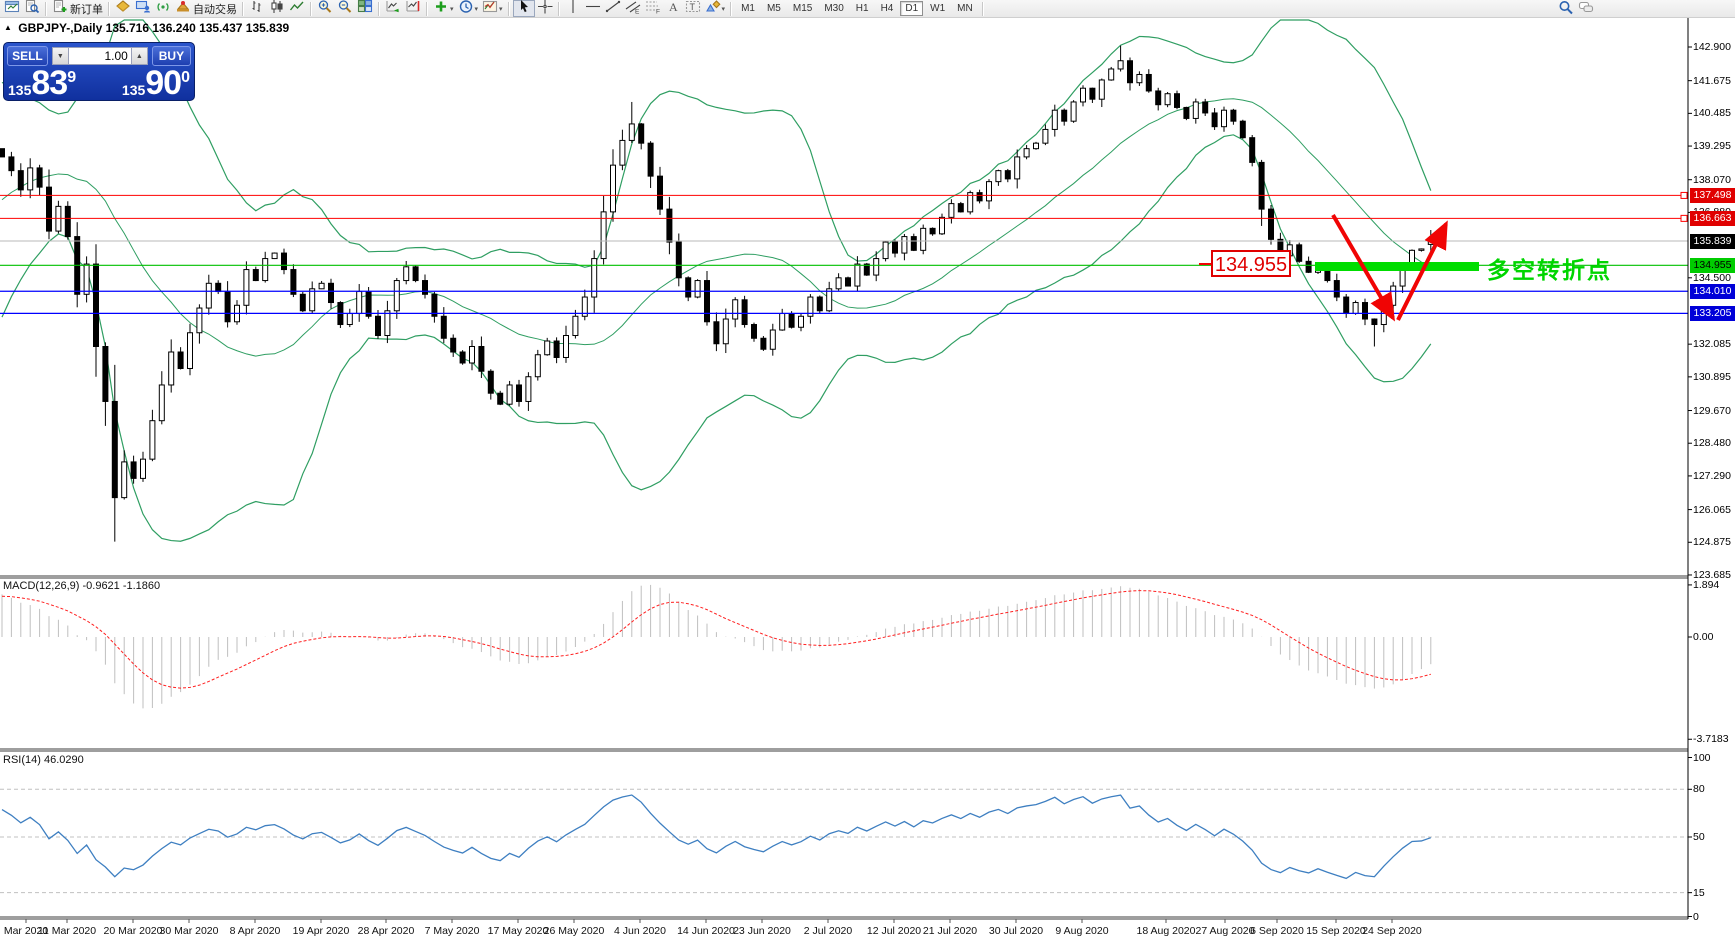  I want to click on sell-button: SELL, so click(27, 56).